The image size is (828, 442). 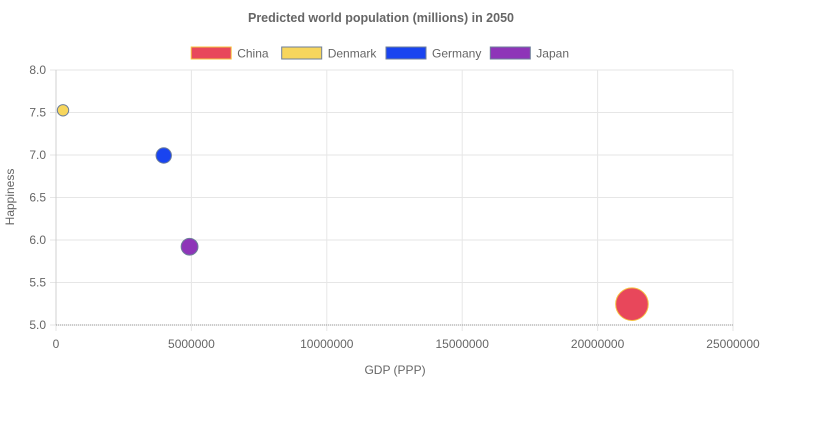 I want to click on legend-label: Denmark, so click(x=353, y=54).